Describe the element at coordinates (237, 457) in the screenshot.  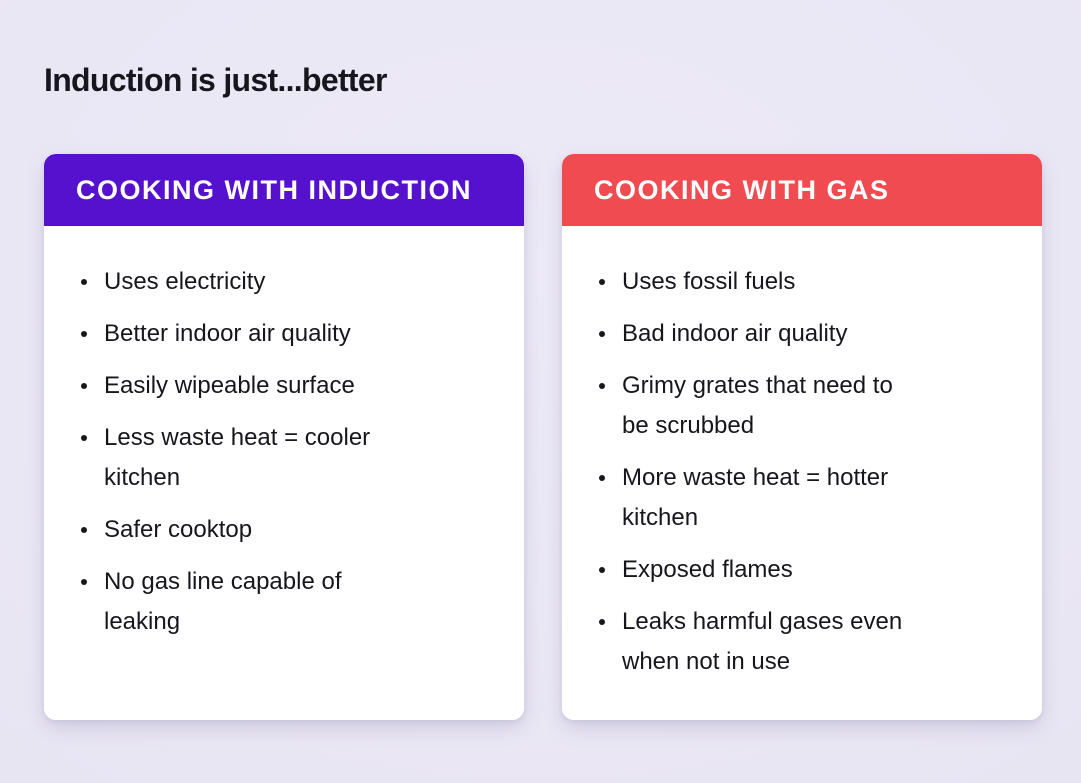
I see `list-item-text: Less waste heat = cooler kitchen` at that location.